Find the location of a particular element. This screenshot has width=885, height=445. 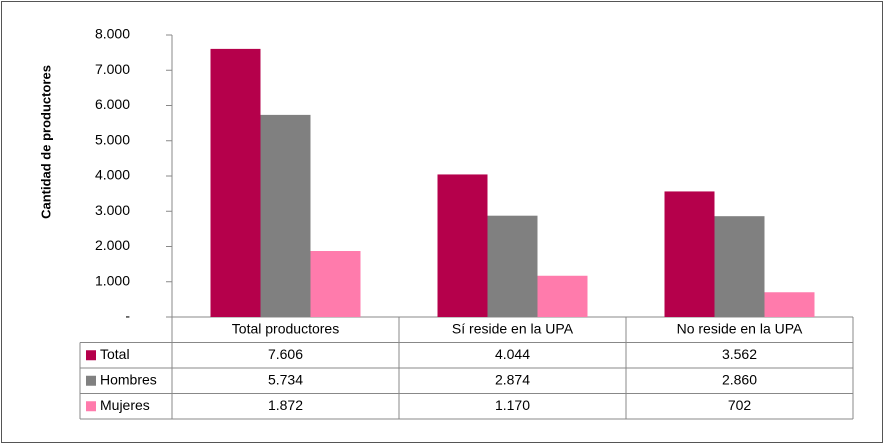

y-tick-label: 7.000 is located at coordinates (112, 69).